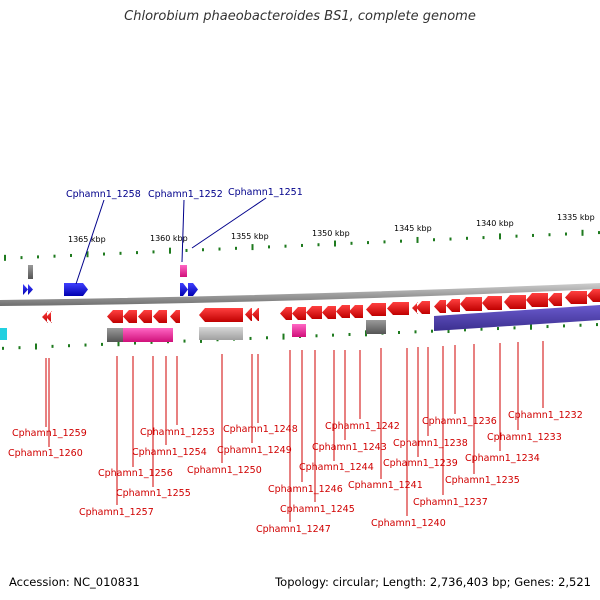  What do you see at coordinates (524, 437) in the screenshot?
I see `reverse-gene-label: Cphamn1_1233` at bounding box center [524, 437].